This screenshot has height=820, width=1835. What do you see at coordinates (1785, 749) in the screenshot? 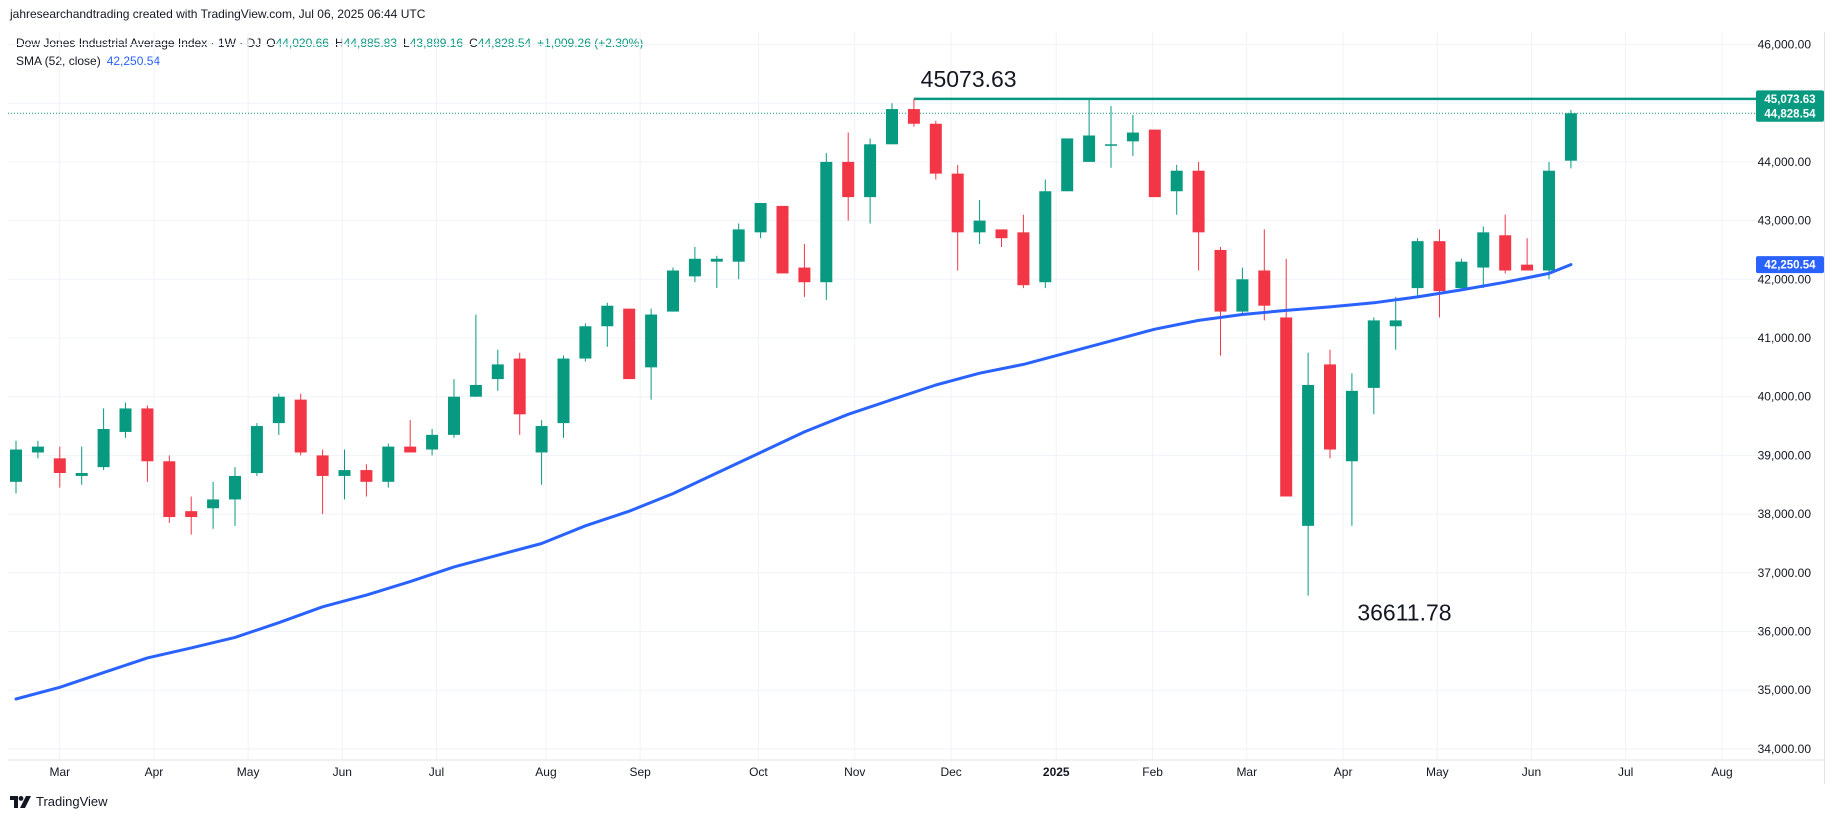
I see `y-tick-label: 34,000.00` at bounding box center [1785, 749].